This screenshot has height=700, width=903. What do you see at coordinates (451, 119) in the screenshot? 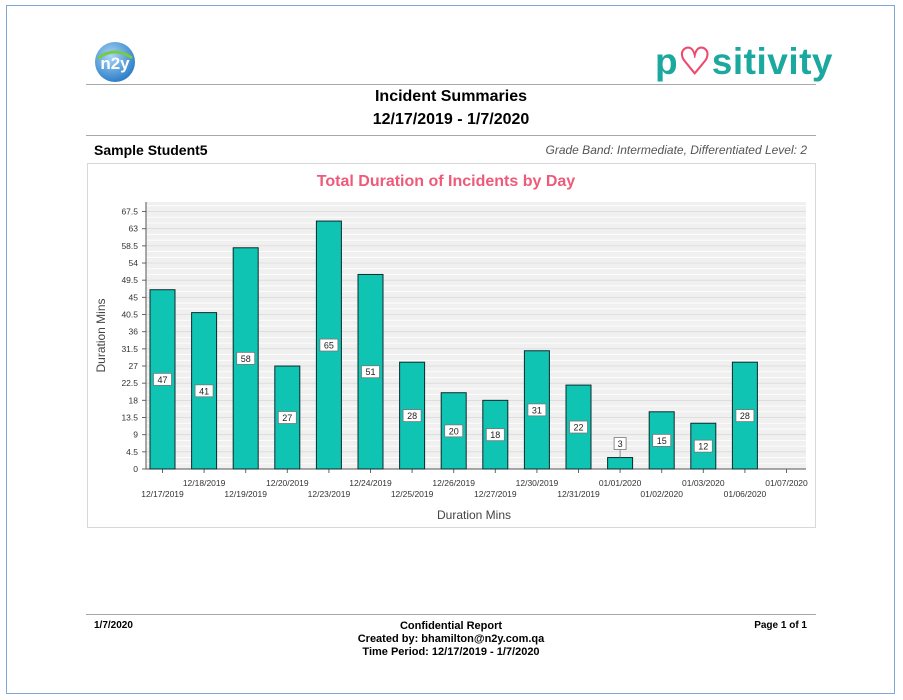
I see `report-date-range: 12/17/2019 - 1/7/2020` at bounding box center [451, 119].